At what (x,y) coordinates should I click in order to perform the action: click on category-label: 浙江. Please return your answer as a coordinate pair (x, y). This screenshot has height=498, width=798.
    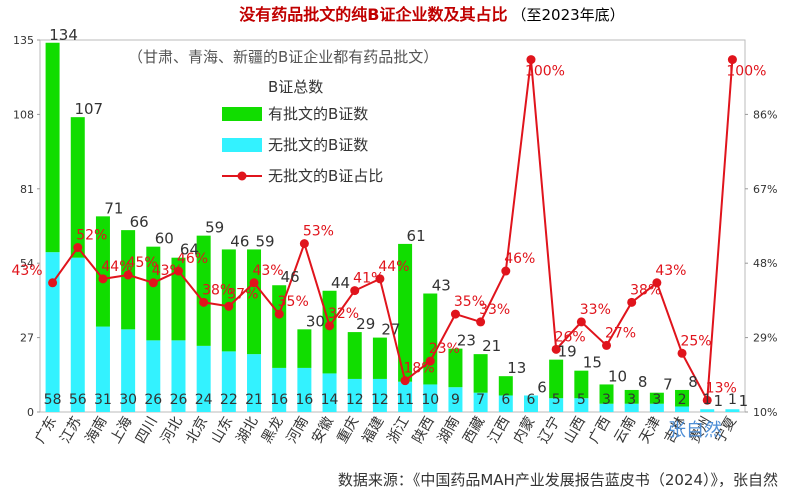
    Looking at the image, I should click on (399, 430).